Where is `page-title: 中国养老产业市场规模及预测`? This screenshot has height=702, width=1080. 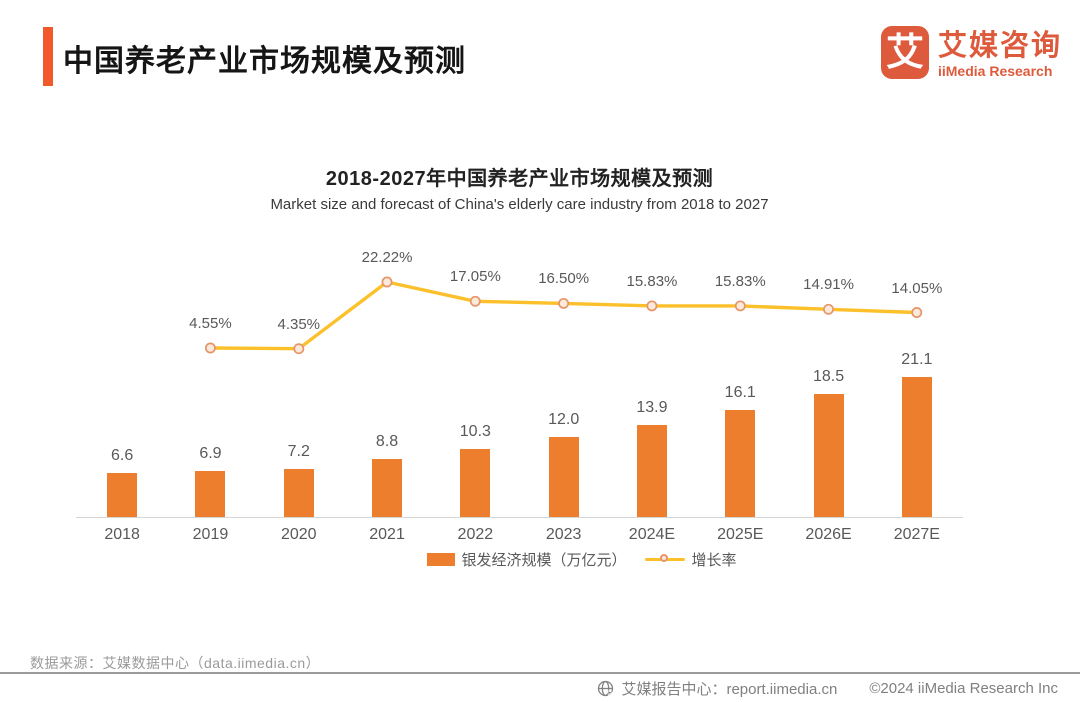
page-title: 中国养老产业市场规模及预测 is located at coordinates (264, 61).